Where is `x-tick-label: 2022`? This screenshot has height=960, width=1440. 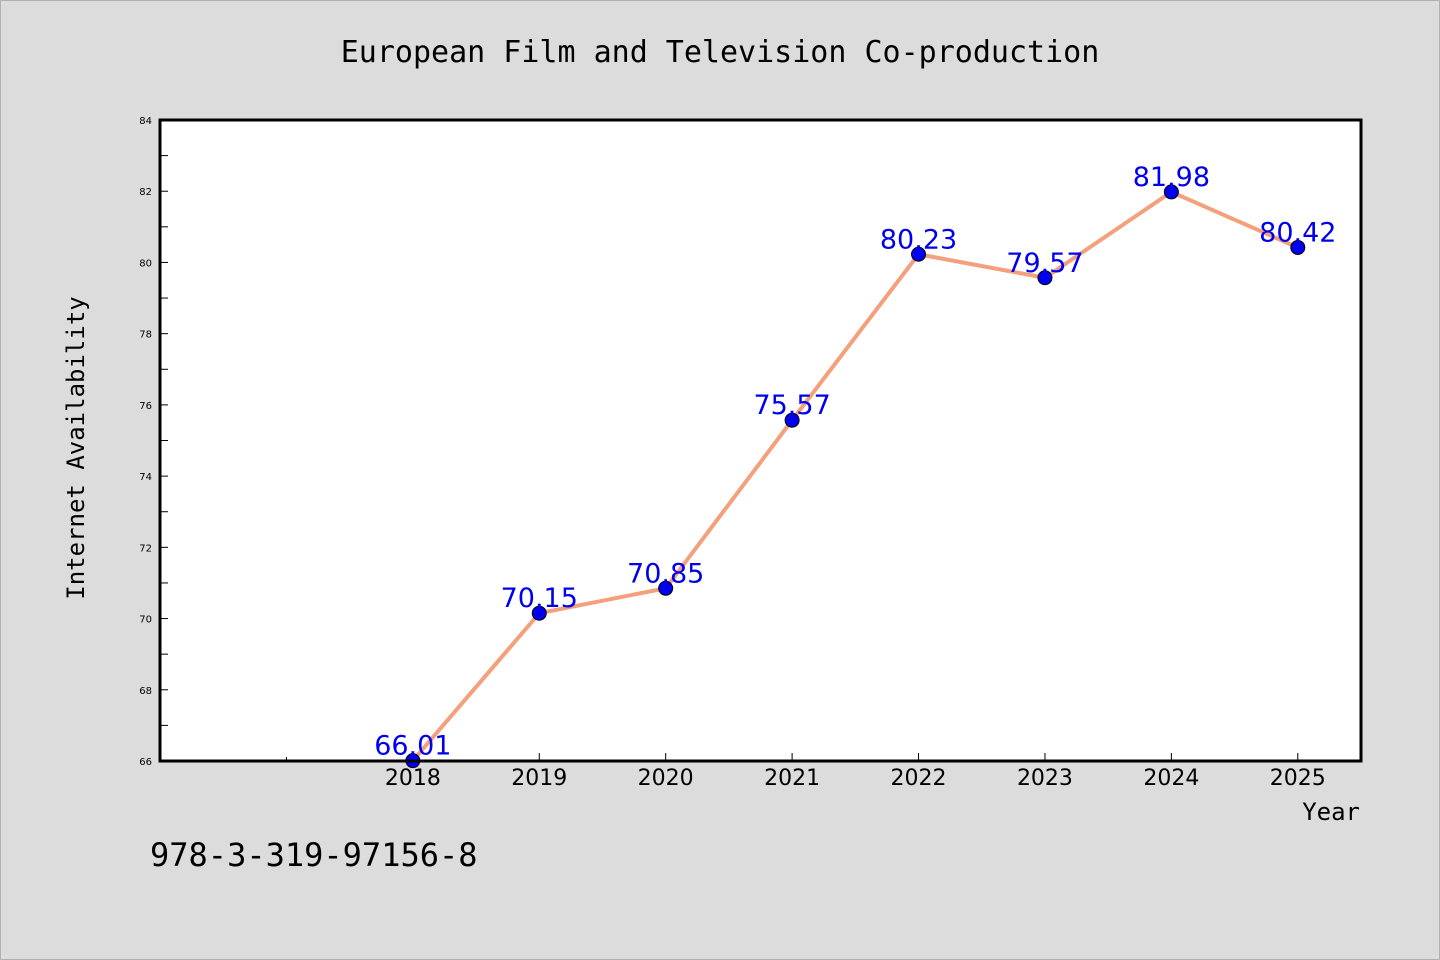 x-tick-label: 2022 is located at coordinates (919, 778).